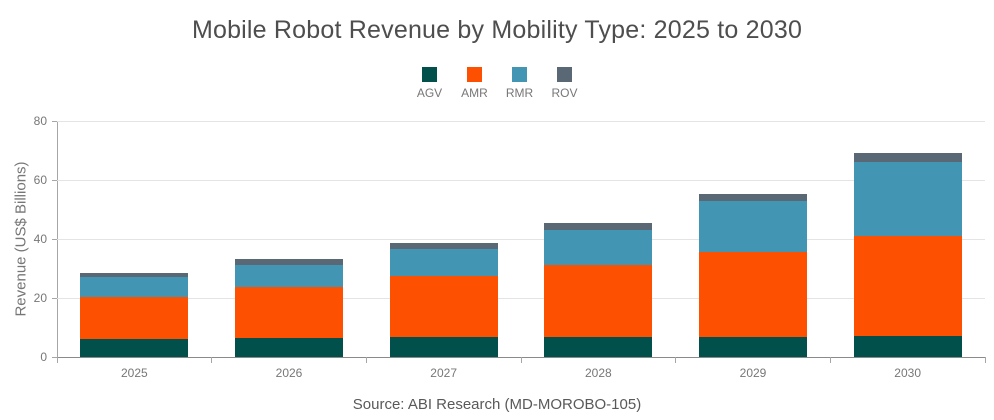 Image resolution: width=994 pixels, height=420 pixels. Describe the element at coordinates (564, 93) in the screenshot. I see `legend-label-rov: ROV` at that location.